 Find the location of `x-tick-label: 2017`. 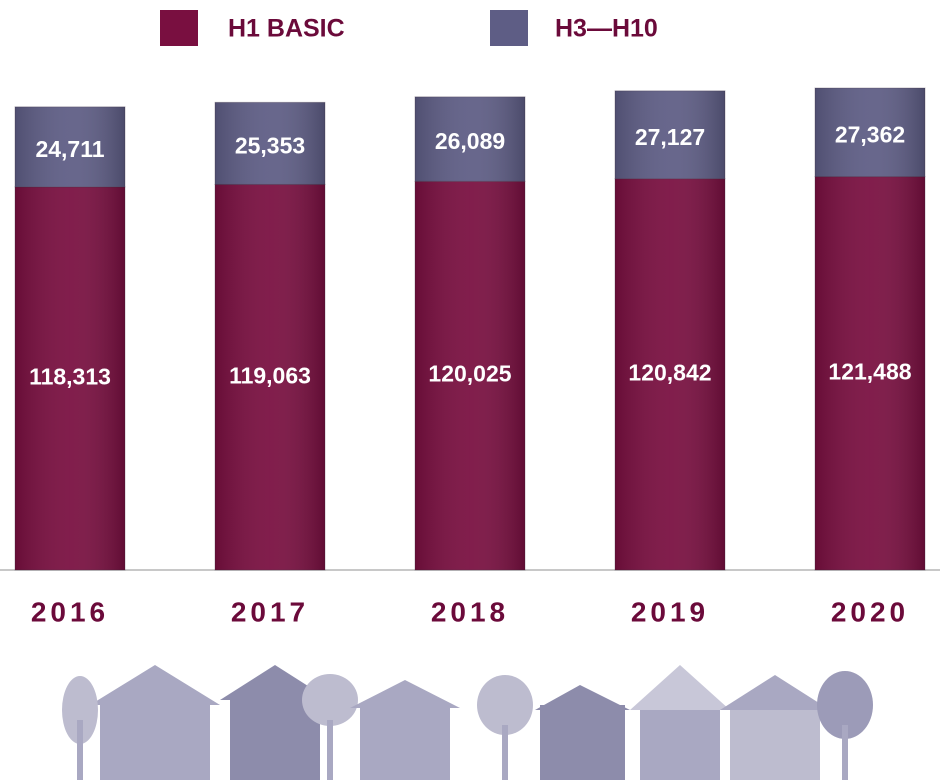

x-tick-label: 2017 is located at coordinates (270, 611).